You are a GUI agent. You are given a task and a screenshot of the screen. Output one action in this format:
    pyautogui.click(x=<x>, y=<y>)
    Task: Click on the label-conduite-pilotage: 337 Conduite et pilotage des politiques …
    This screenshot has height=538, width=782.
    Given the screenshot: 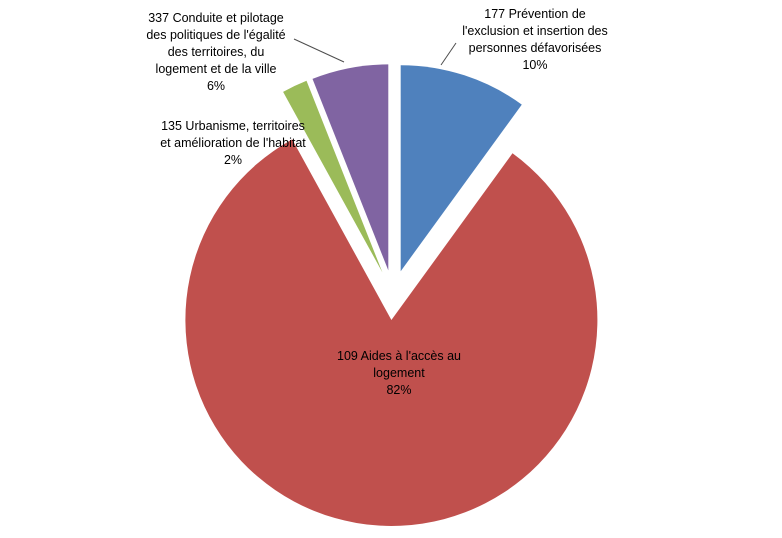 What is the action you would take?
    pyautogui.click(x=216, y=52)
    